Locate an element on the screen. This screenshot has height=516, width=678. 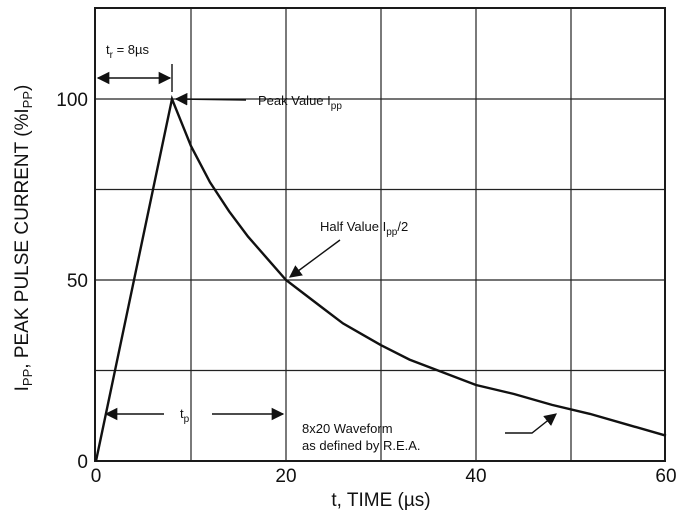
peak-value-label: Peak Value Ipp is located at coordinates (300, 102).